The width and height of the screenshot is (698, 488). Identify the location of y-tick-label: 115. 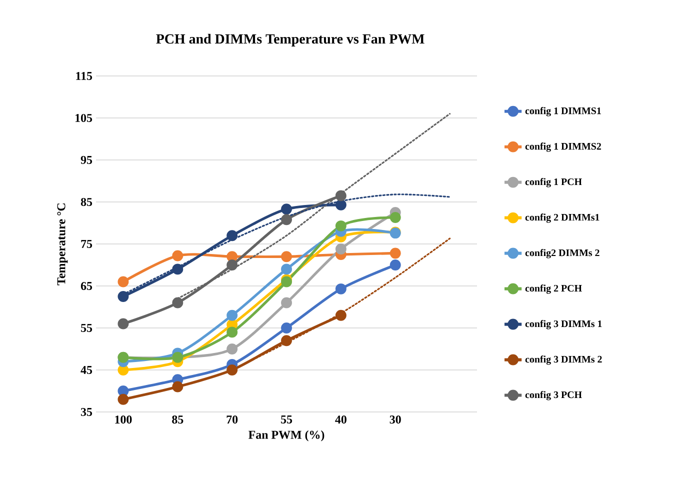
(84, 76).